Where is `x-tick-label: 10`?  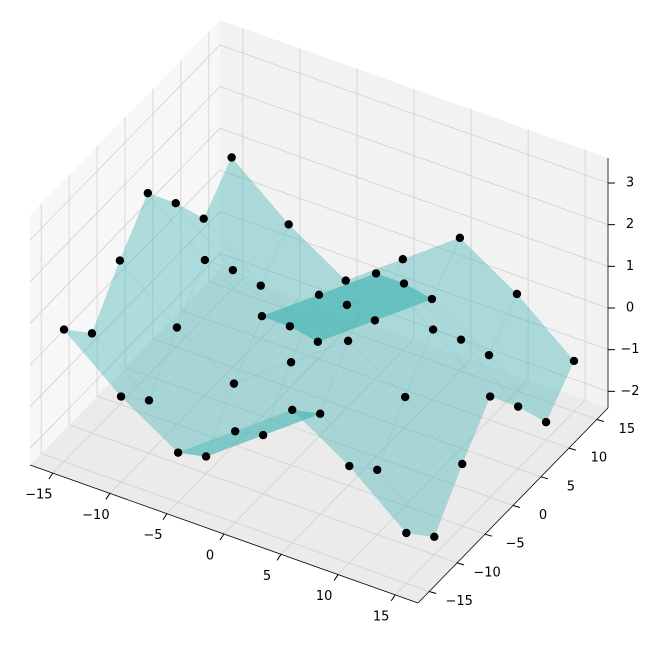
x-tick-label: 10 is located at coordinates (324, 596).